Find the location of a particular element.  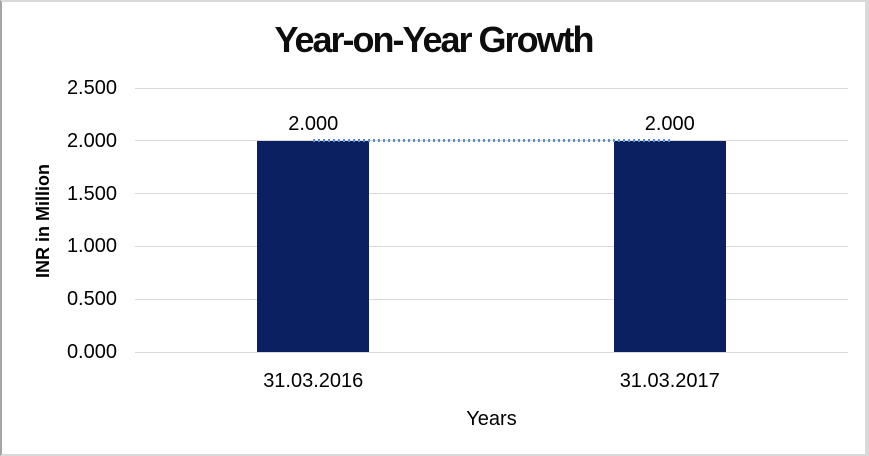

y-axis-title: INR in Million is located at coordinates (43, 221).